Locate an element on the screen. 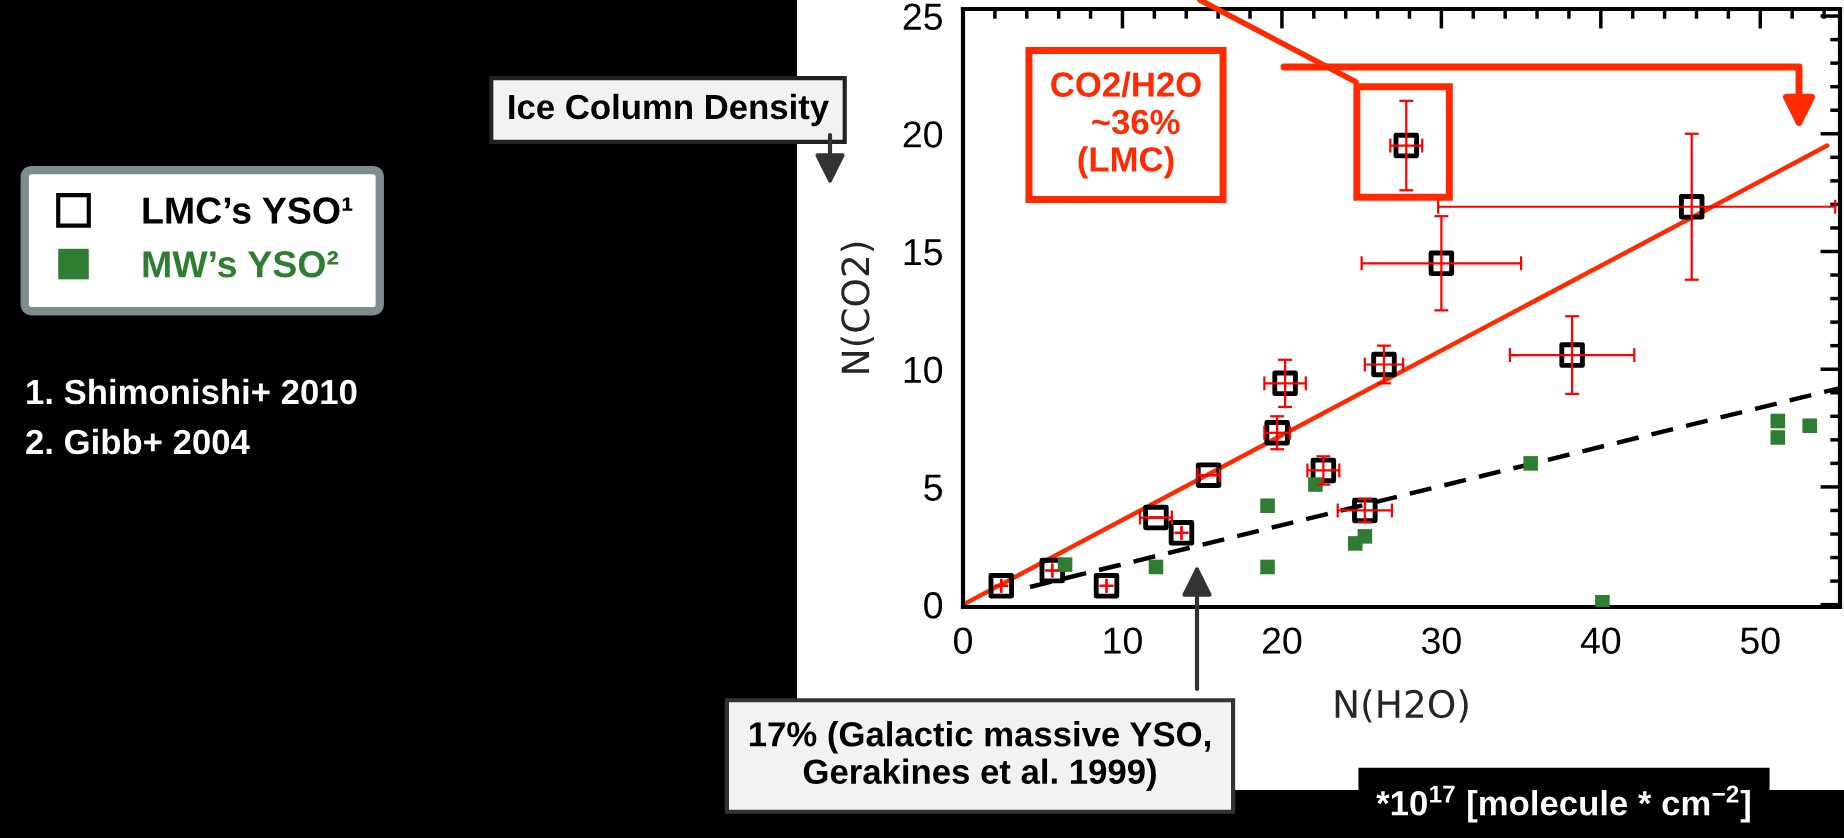 The height and width of the screenshot is (838, 1844). y-tick-label: 25 is located at coordinates (922, 17).